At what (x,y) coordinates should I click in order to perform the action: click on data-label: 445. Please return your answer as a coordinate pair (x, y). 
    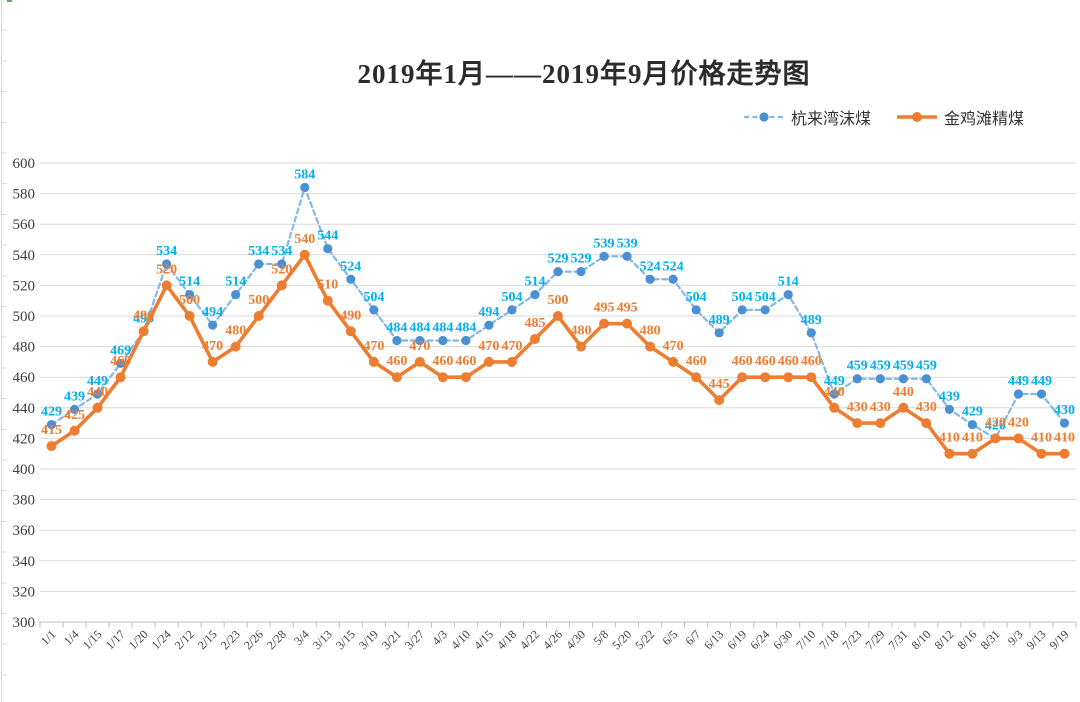
    Looking at the image, I should click on (719, 384).